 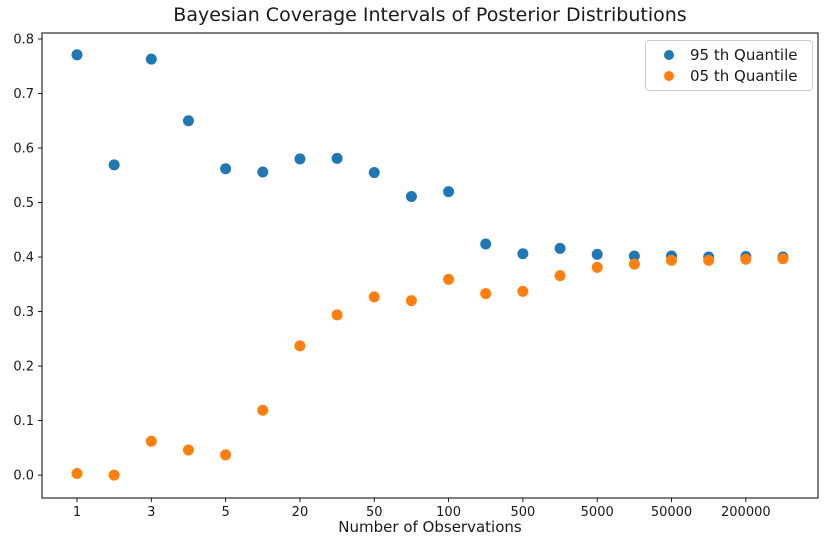 I want to click on legend-marker-05th-icon, so click(x=669, y=75).